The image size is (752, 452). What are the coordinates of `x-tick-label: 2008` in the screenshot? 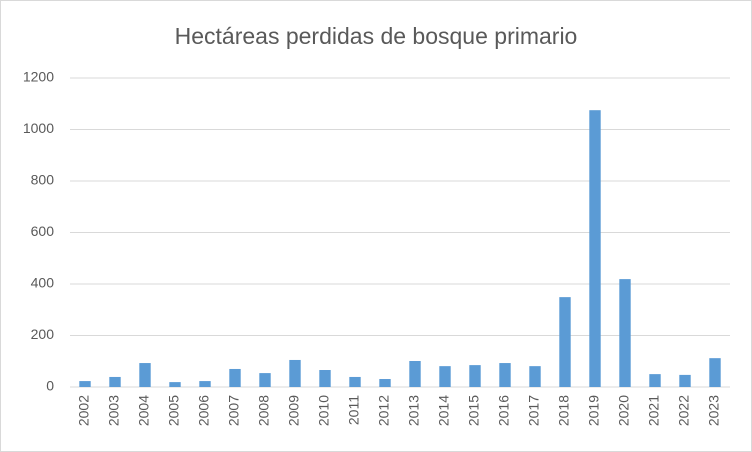 It's located at (264, 410).